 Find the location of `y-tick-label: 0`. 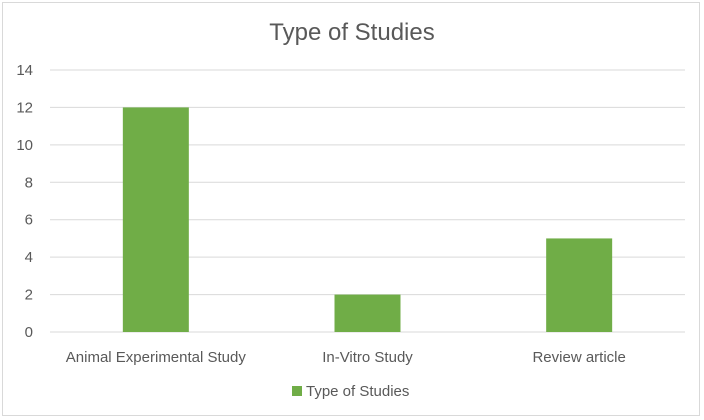

y-tick-label: 0 is located at coordinates (29, 332).